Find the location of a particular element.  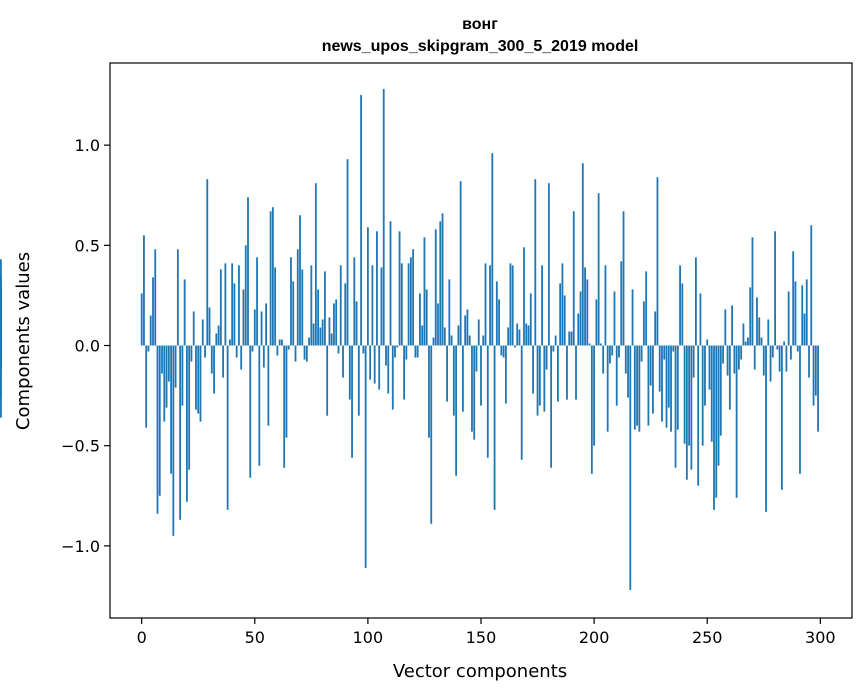

bar-component-undefined is located at coordinates (1, 314).